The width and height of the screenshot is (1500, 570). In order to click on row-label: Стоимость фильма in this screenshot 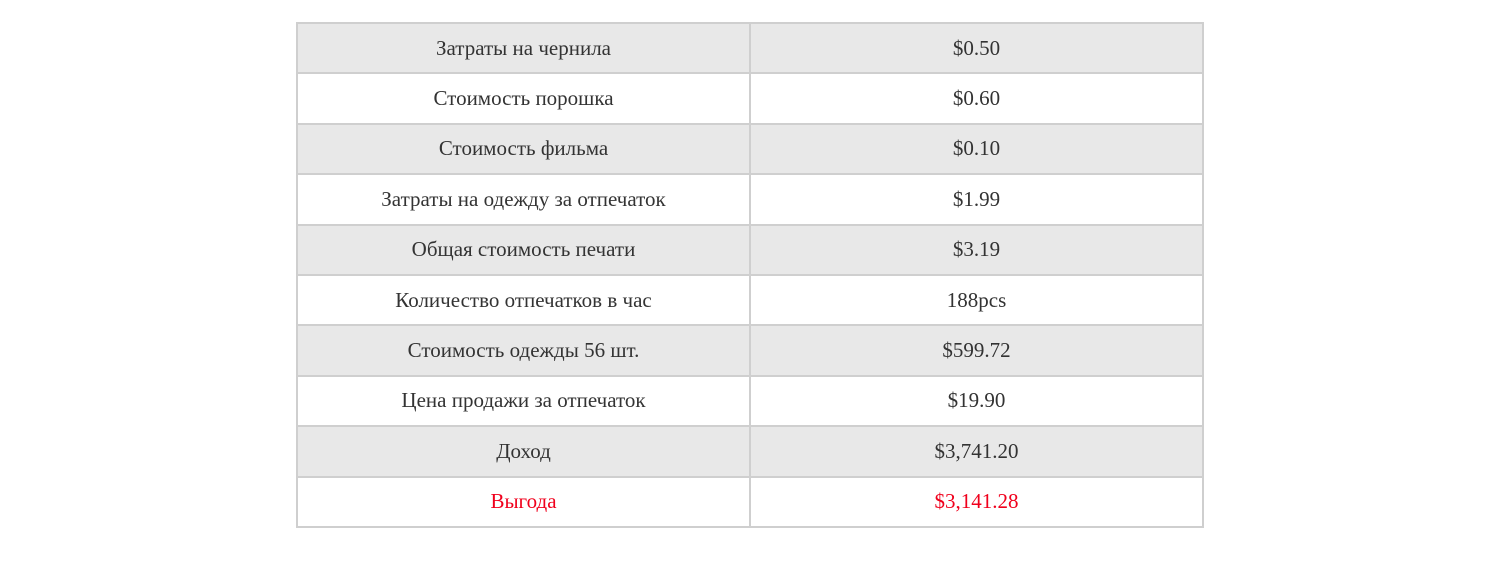, I will do `click(523, 149)`.